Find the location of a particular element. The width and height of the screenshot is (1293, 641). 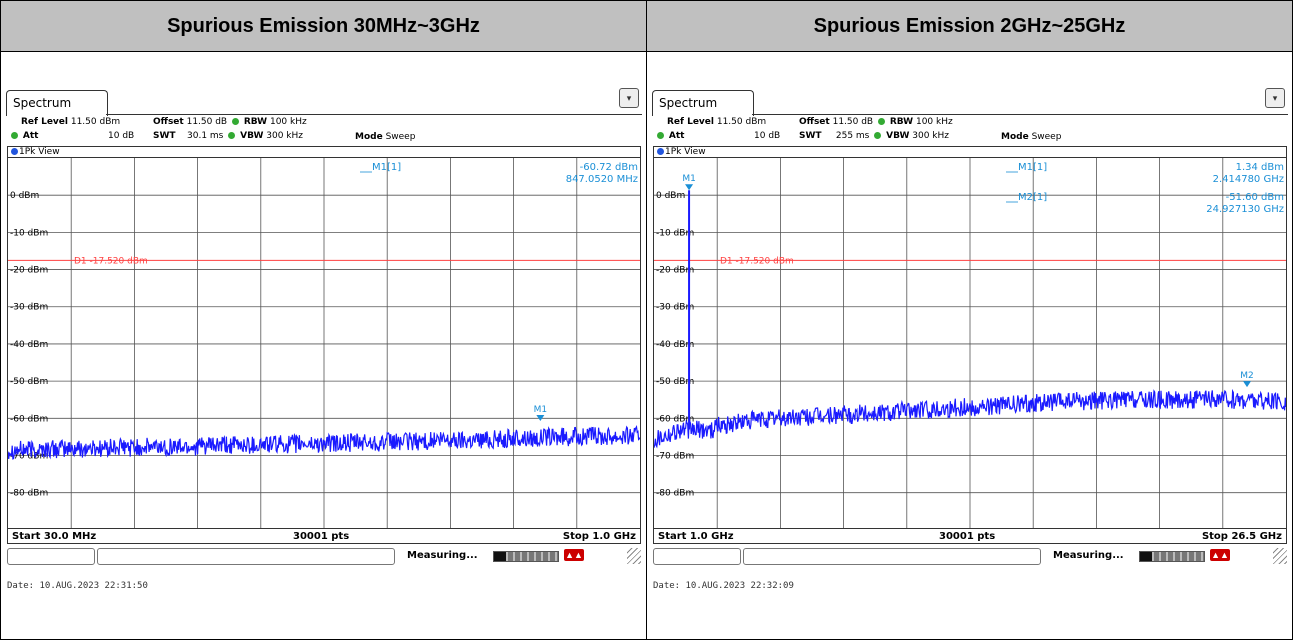

marker-readout-value: -51.60 dBm is located at coordinates (1255, 197).